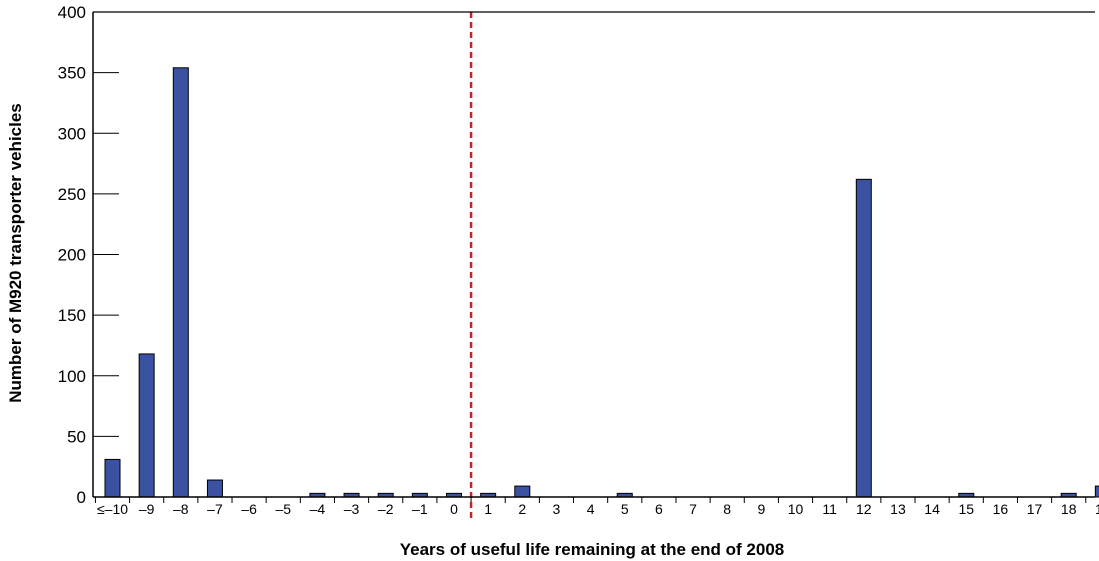  Describe the element at coordinates (625, 509) in the screenshot. I see `x-tick-label: 5` at that location.